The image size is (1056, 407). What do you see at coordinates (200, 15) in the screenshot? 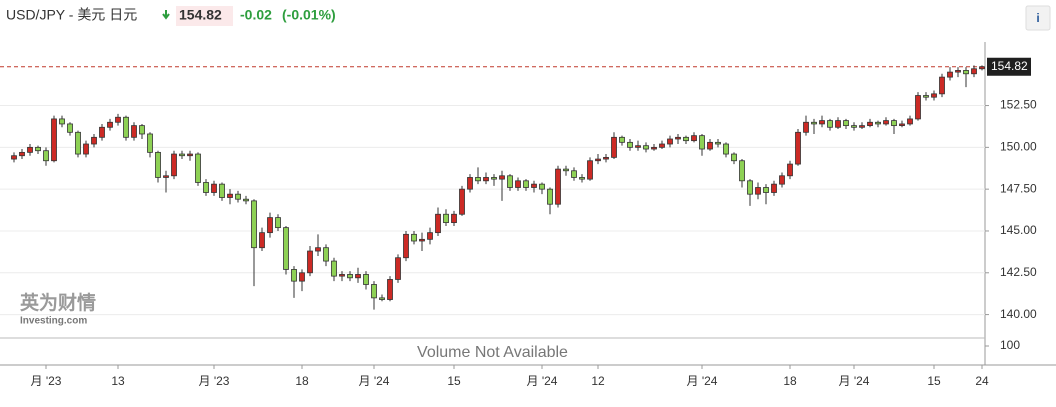
I see `header-price: 154.82` at bounding box center [200, 15].